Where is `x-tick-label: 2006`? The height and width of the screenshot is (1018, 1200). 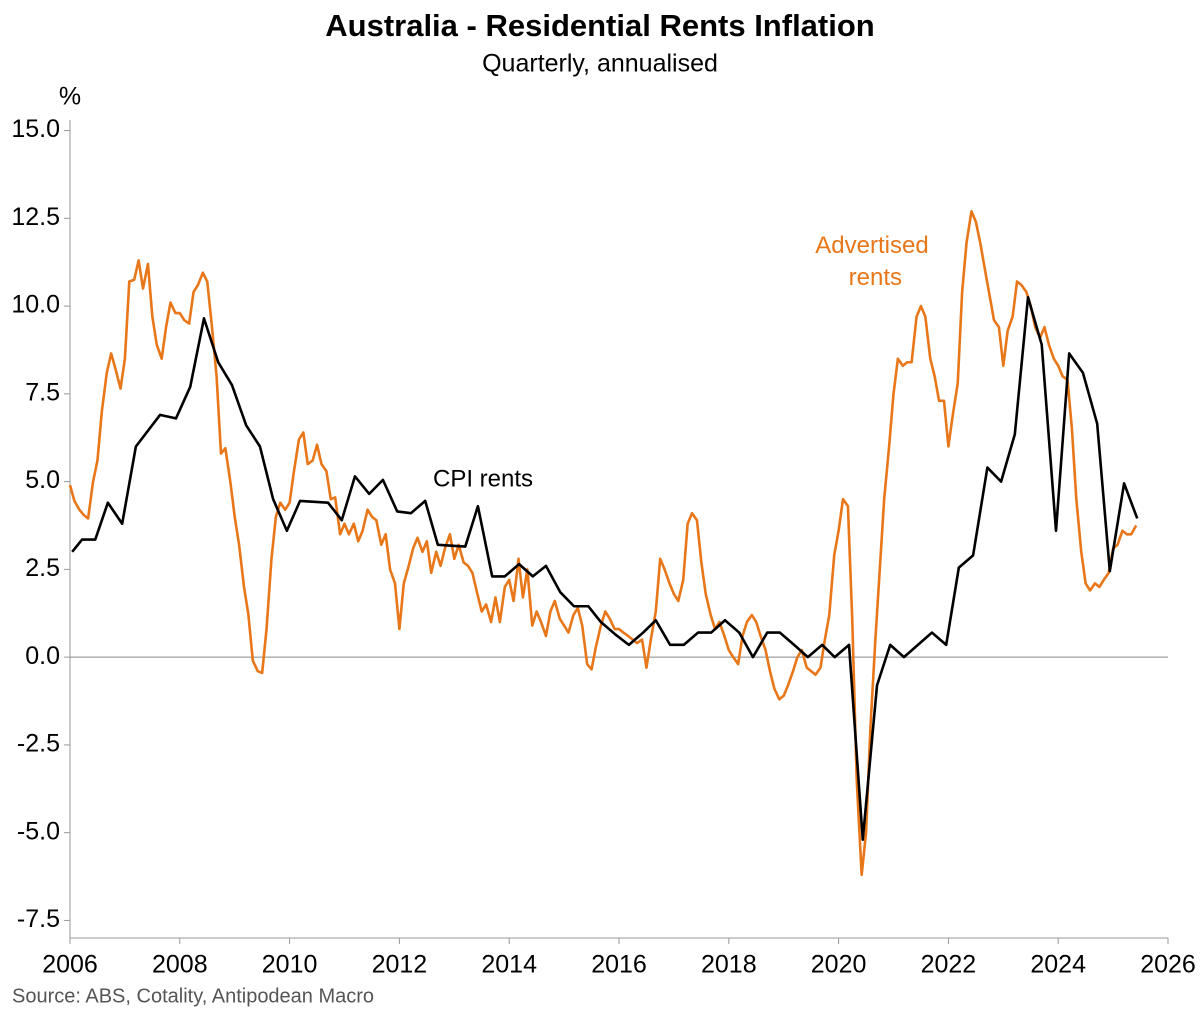
x-tick-label: 2006 is located at coordinates (70, 965).